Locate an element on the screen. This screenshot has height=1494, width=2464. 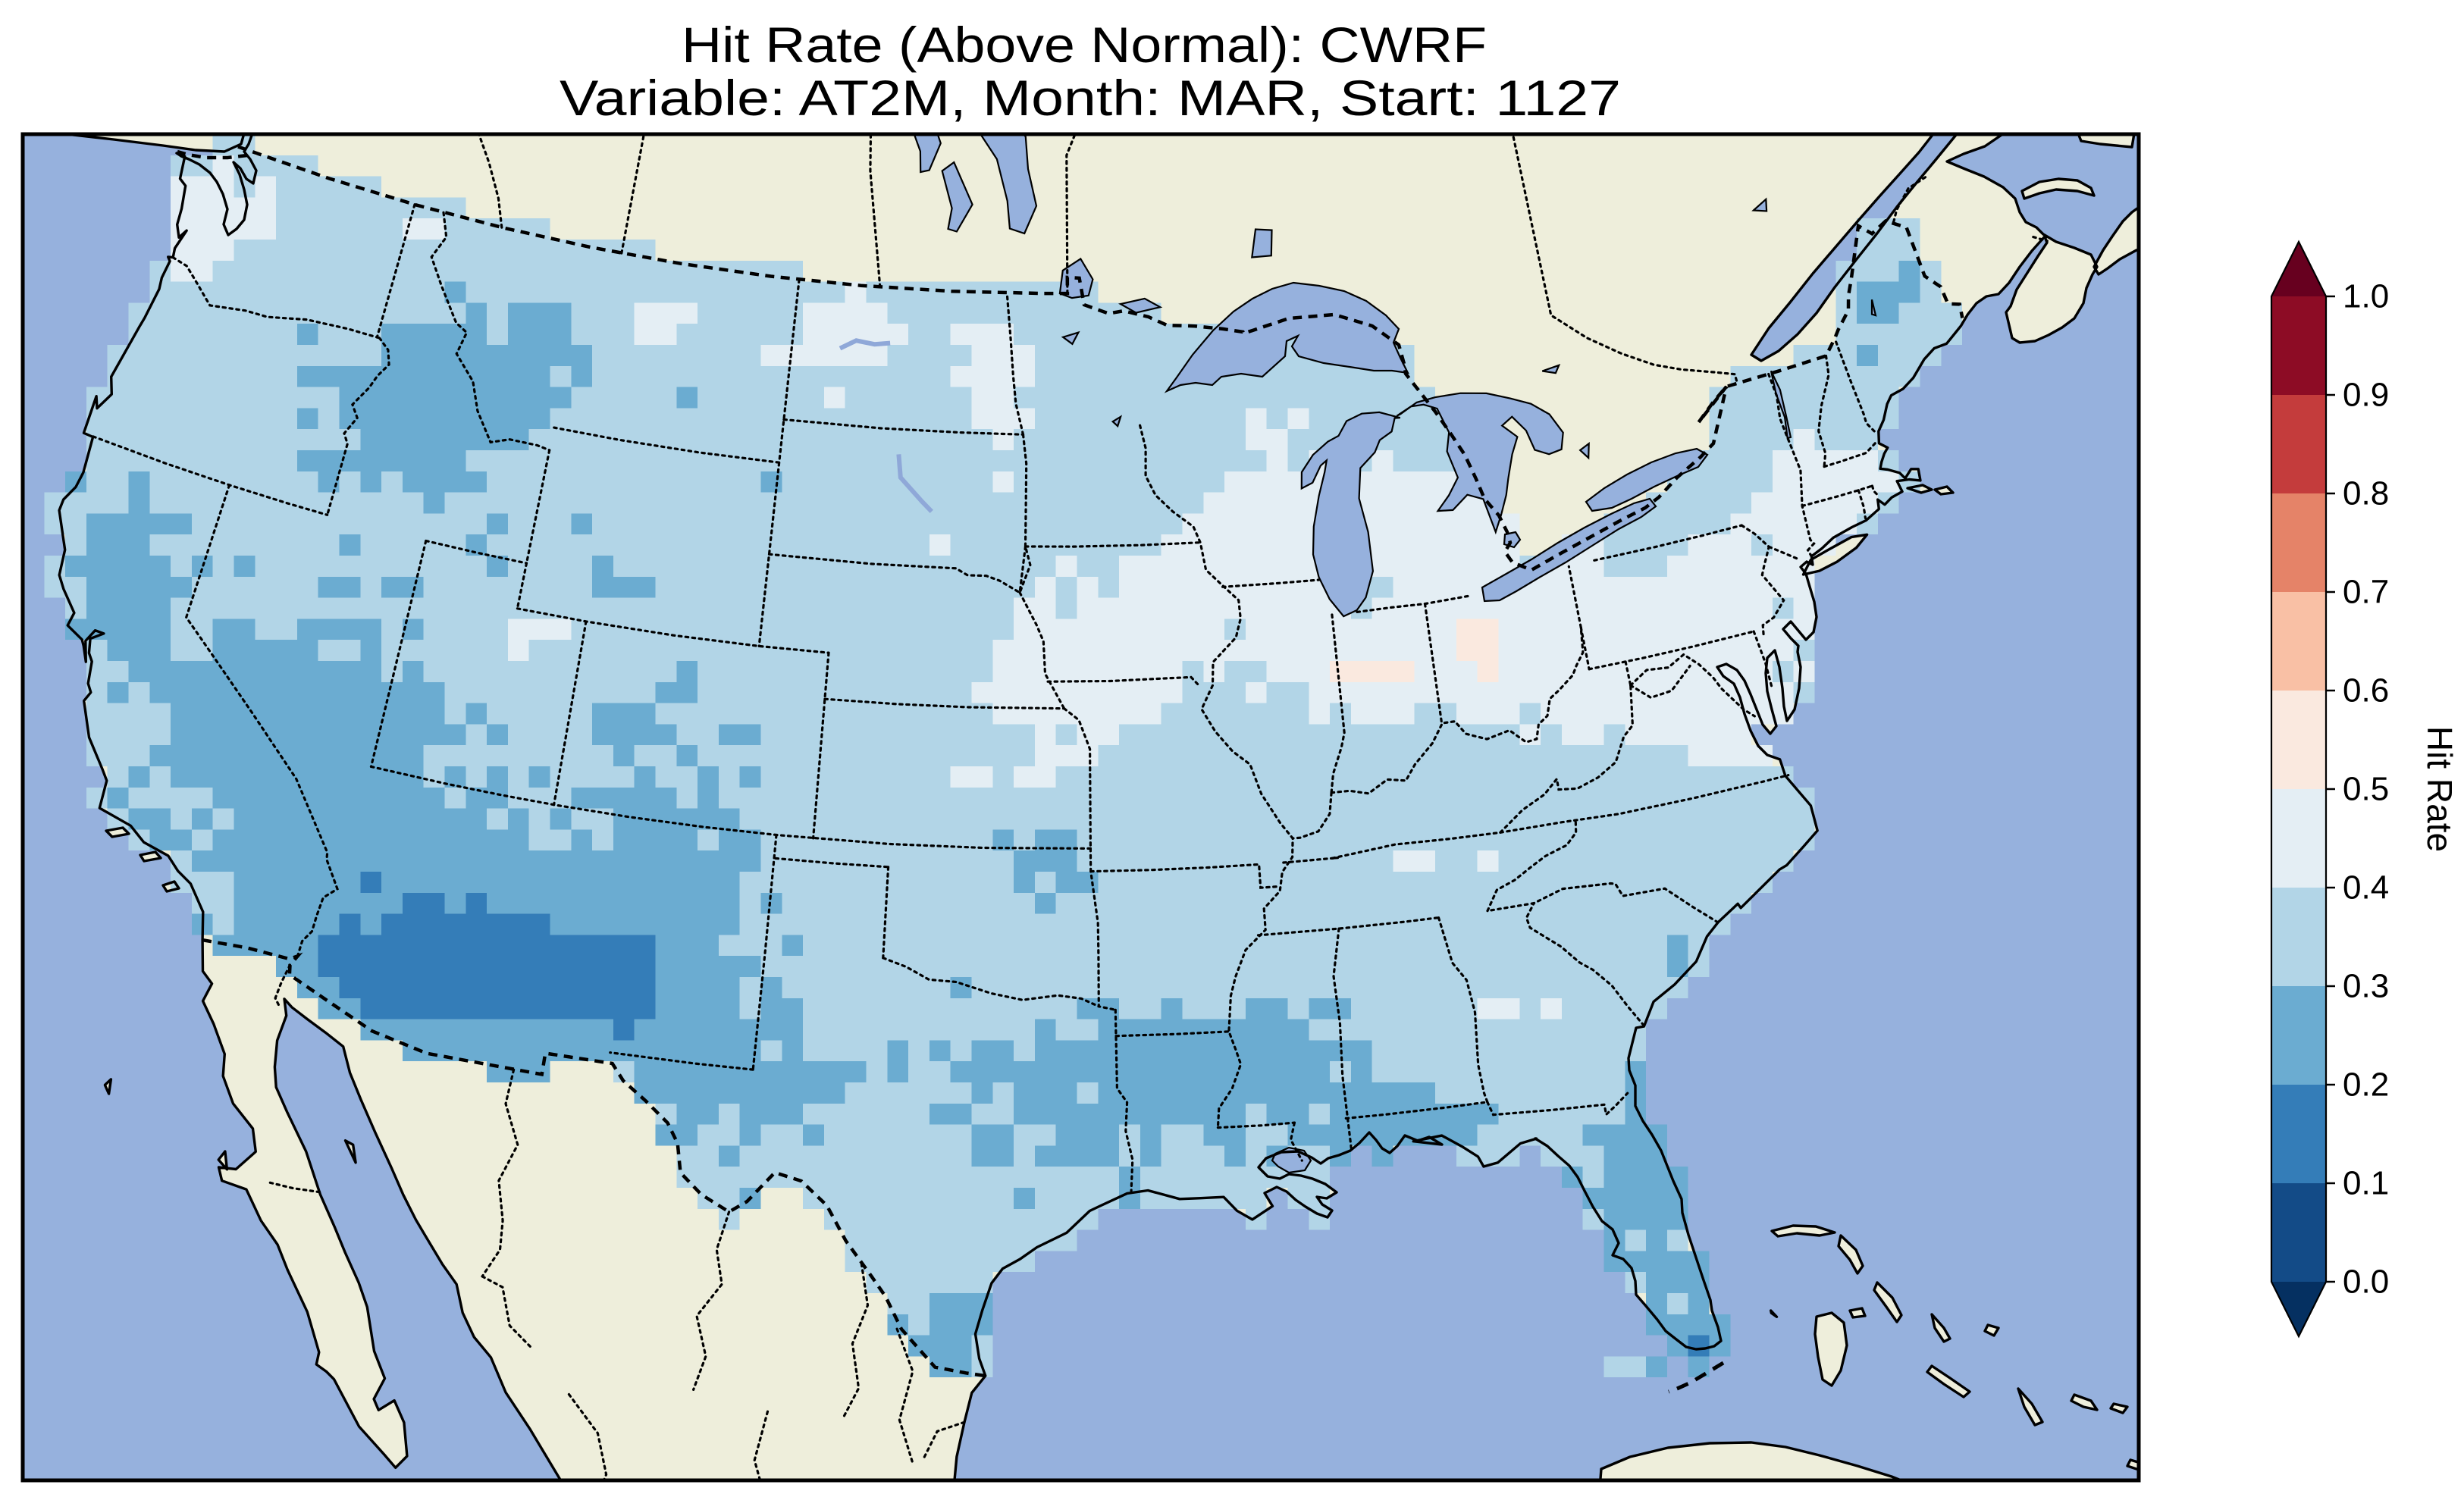
svg-text:Variable: AT2M, Month: MAR, St: Variable: AT2M, Month: MAR, Start: 1127 is located at coordinates (1091, 98).